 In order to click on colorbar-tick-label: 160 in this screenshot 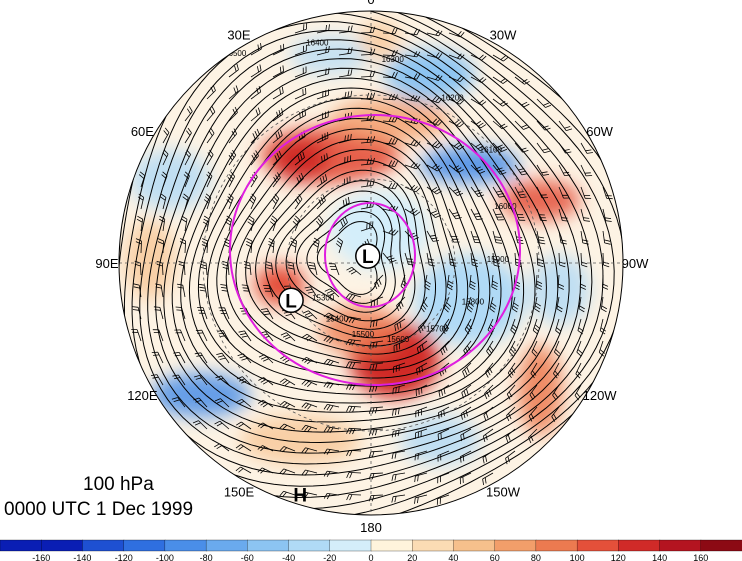, I will do `click(700, 557)`.